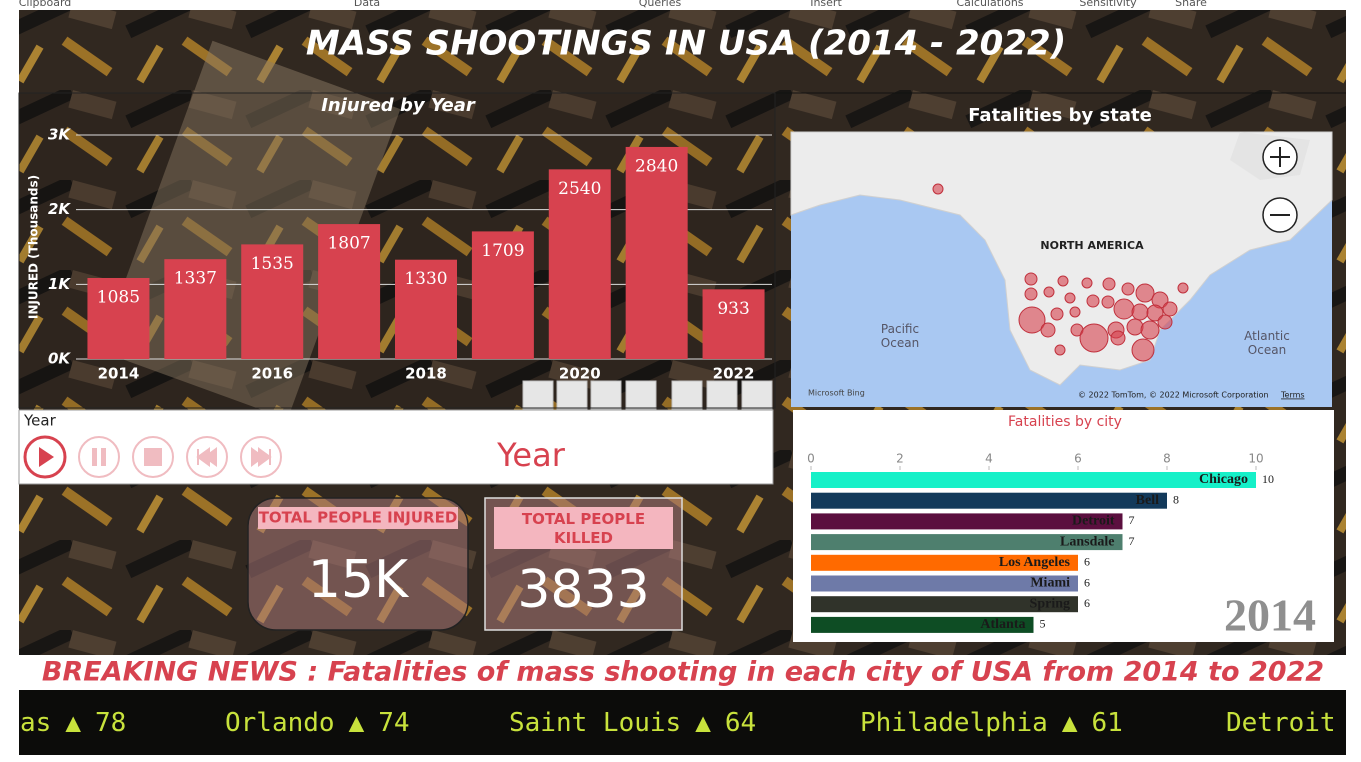  Describe the element at coordinates (1065, 422) in the screenshot. I see `chart-title: Fatalities by city` at that location.